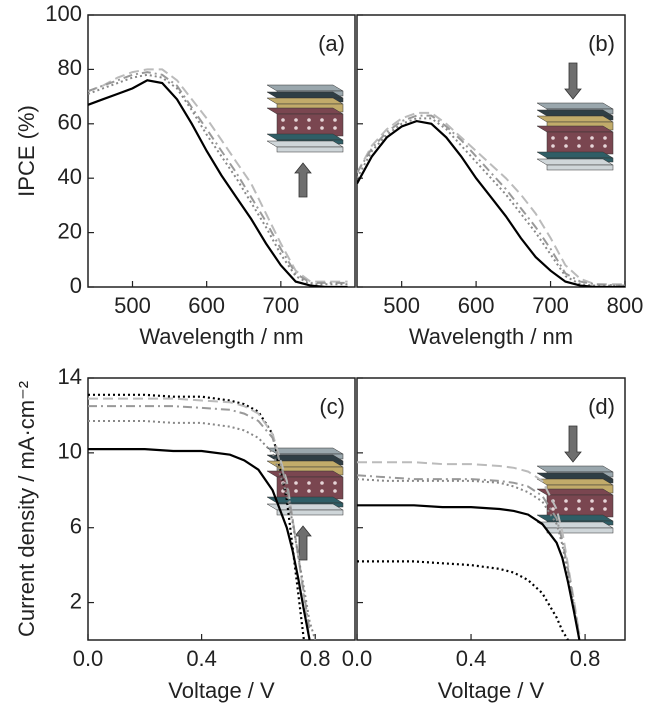  I want to click on x-tick-label: 0.8, so click(315, 658).